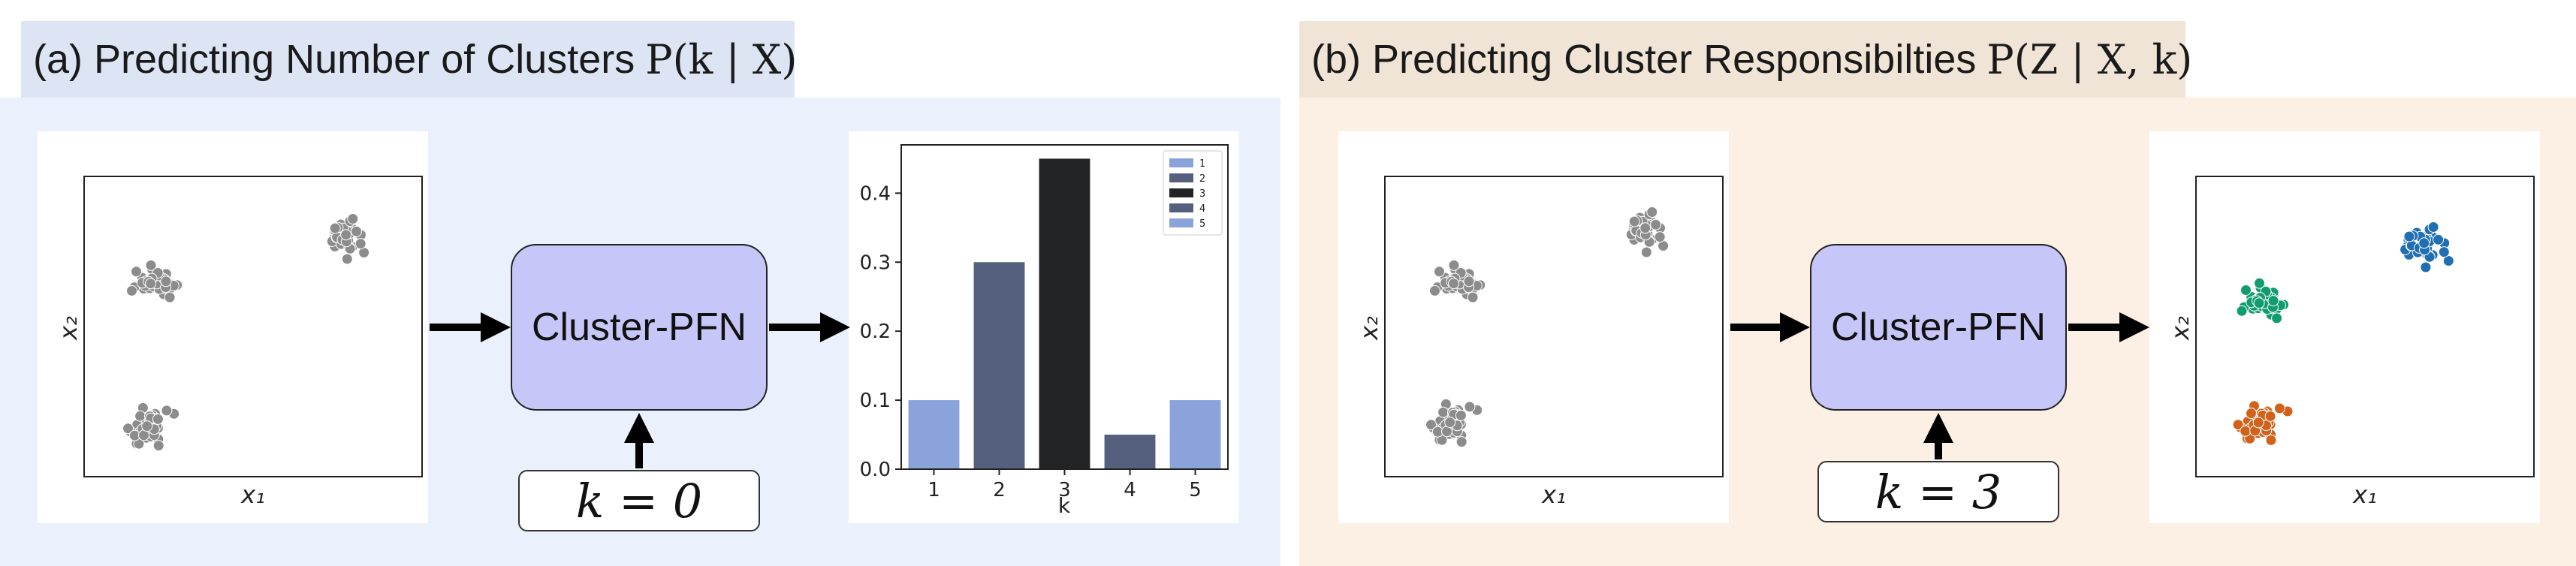  Describe the element at coordinates (876, 470) in the screenshot. I see `y-tick-label: 0.0` at that location.